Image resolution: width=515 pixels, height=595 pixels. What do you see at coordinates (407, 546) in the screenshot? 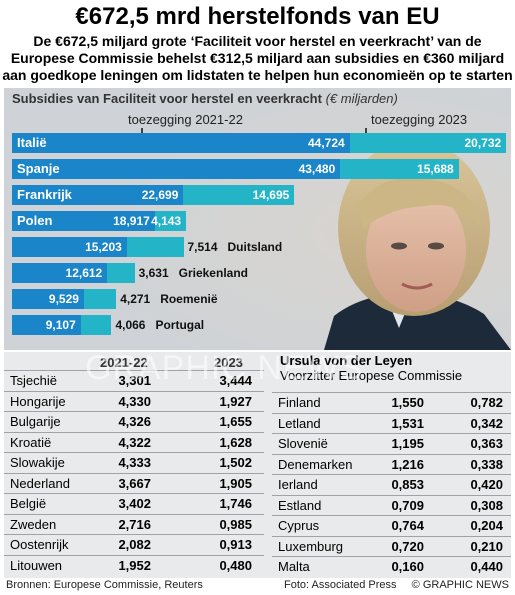
I see `table-cell-2021-22: 0,720` at bounding box center [407, 546].